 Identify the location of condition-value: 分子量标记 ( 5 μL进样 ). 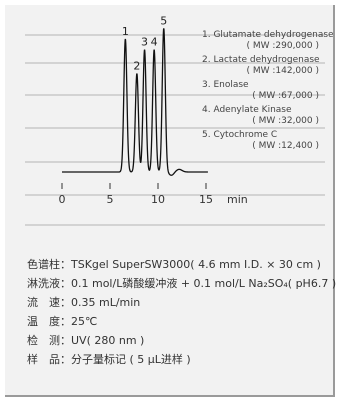
(131, 359).